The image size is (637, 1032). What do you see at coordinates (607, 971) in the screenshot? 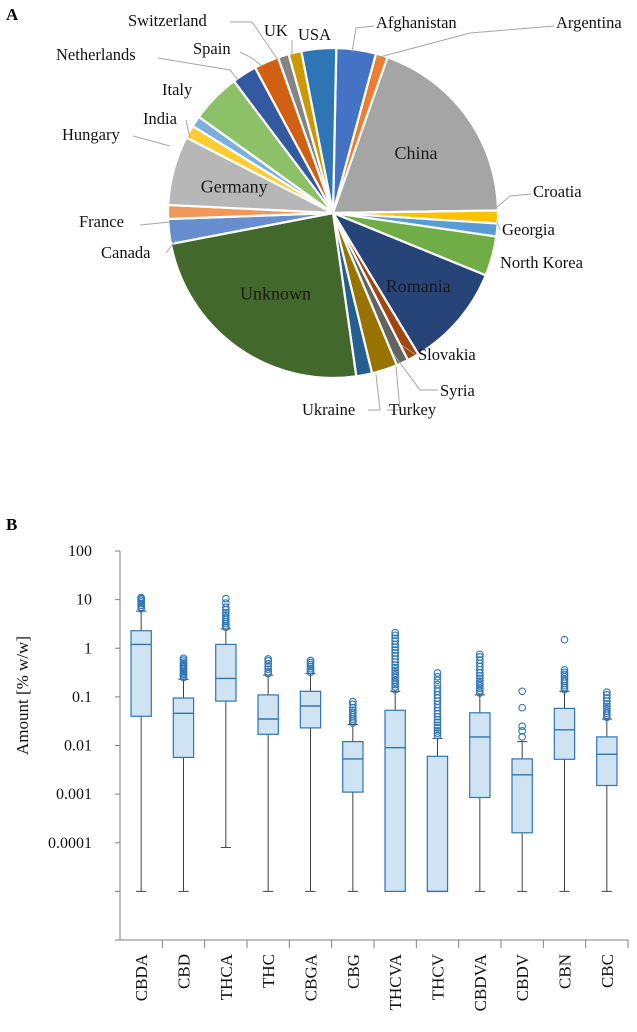
I see `x-tick-label-cbc: CBC` at bounding box center [607, 971].